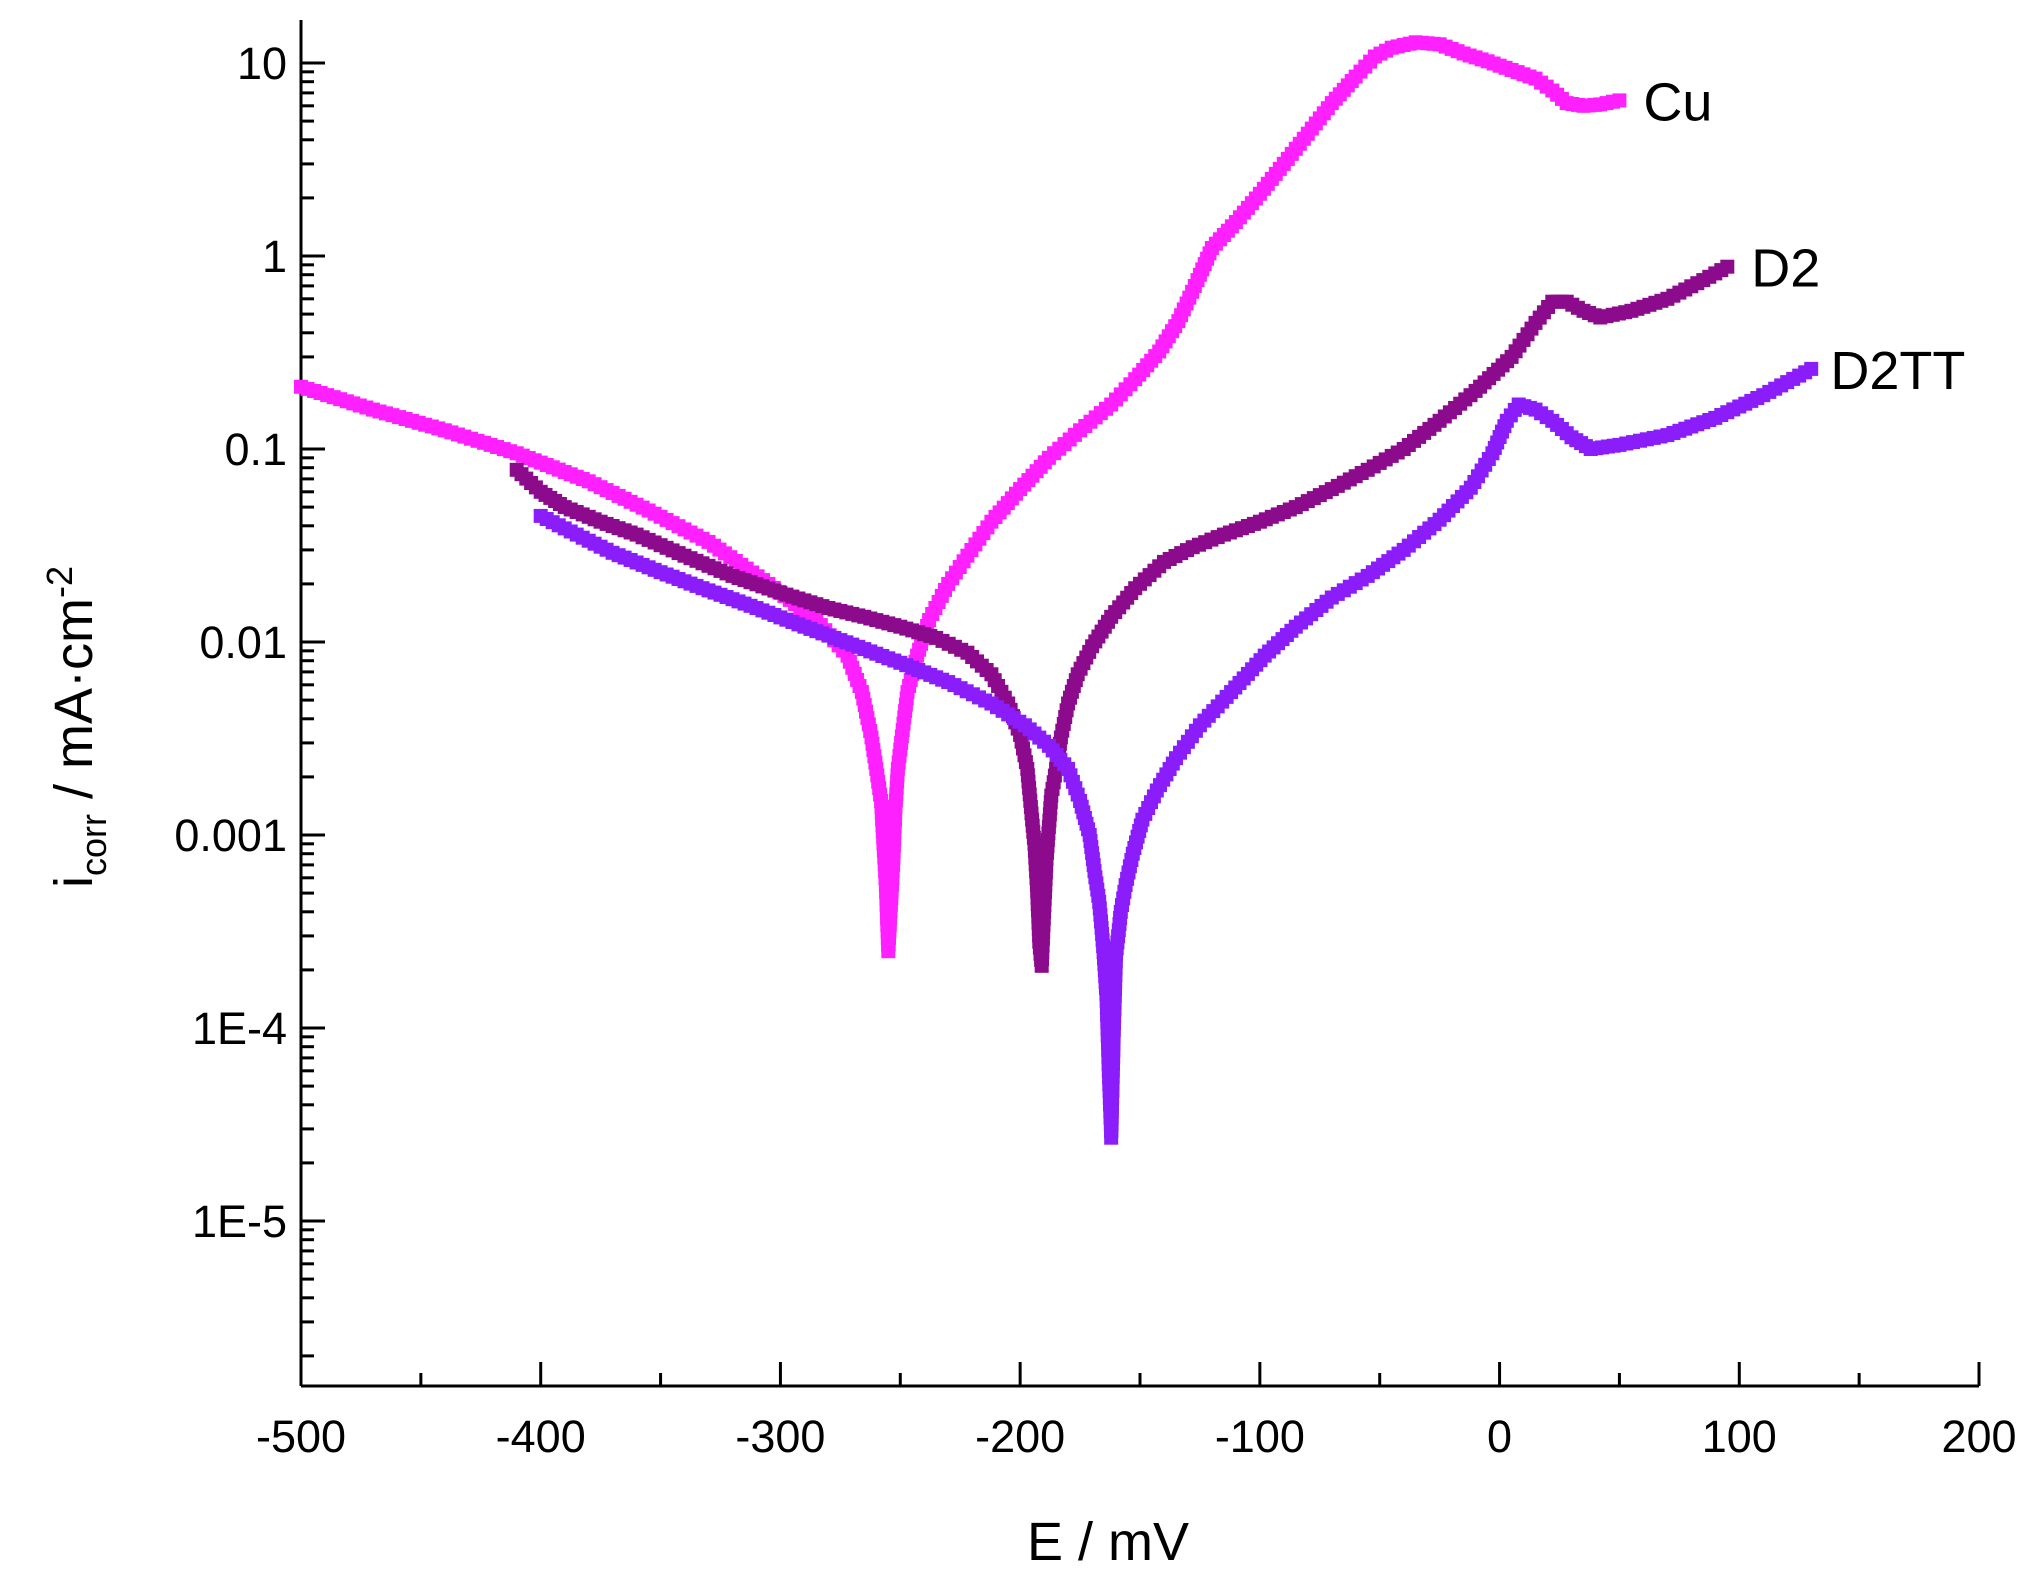 The height and width of the screenshot is (1584, 2034). Describe the element at coordinates (1020, 1436) in the screenshot. I see `x-tick-label: -200` at that location.